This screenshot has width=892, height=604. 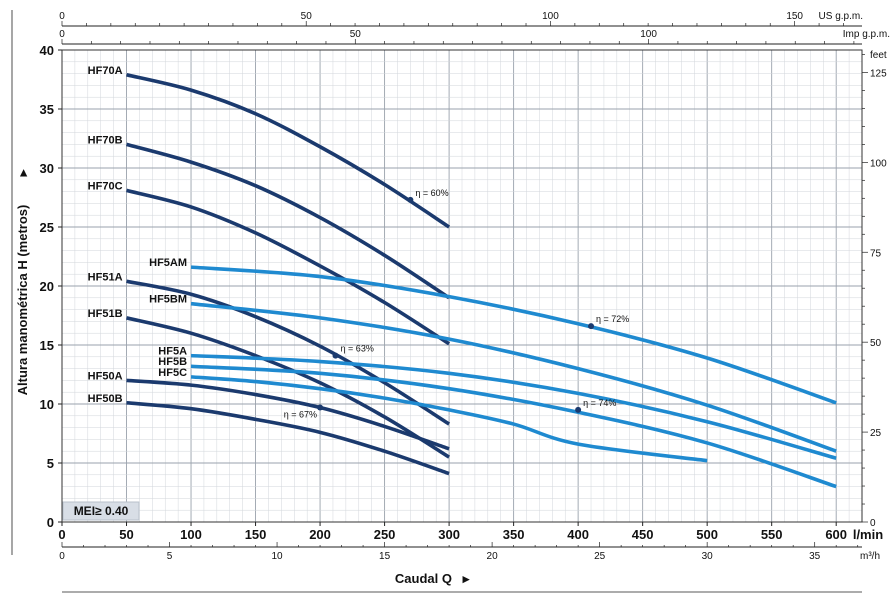 I want to click on efficiency-label: η = 74%, so click(x=599, y=403).